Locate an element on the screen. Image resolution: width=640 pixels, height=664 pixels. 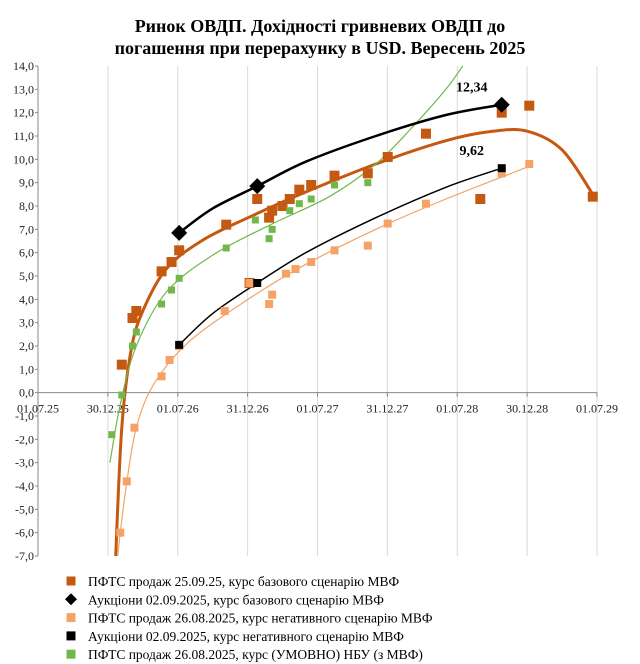
y-tick-label: 3,0 is located at coordinates (26, 323).